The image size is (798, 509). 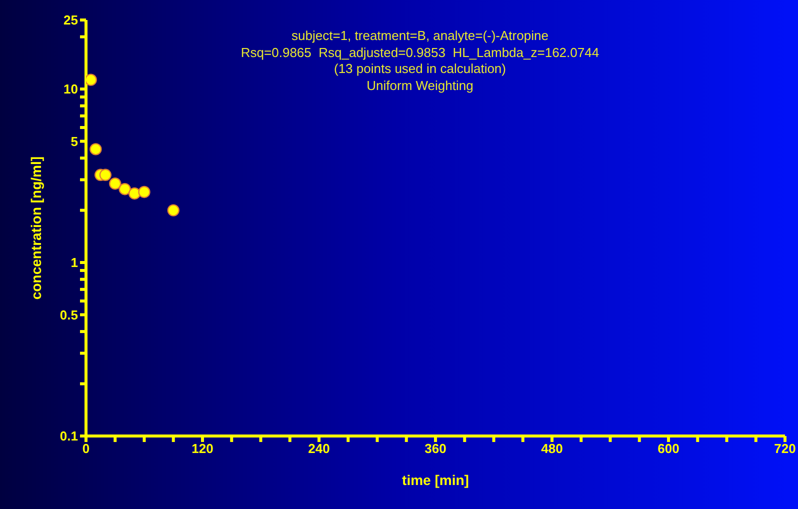 I want to click on text: Rsq=0.9865 Rsq_adjusted=0.9853 HL_Lambda_z=162.0744, so click(x=420, y=52).